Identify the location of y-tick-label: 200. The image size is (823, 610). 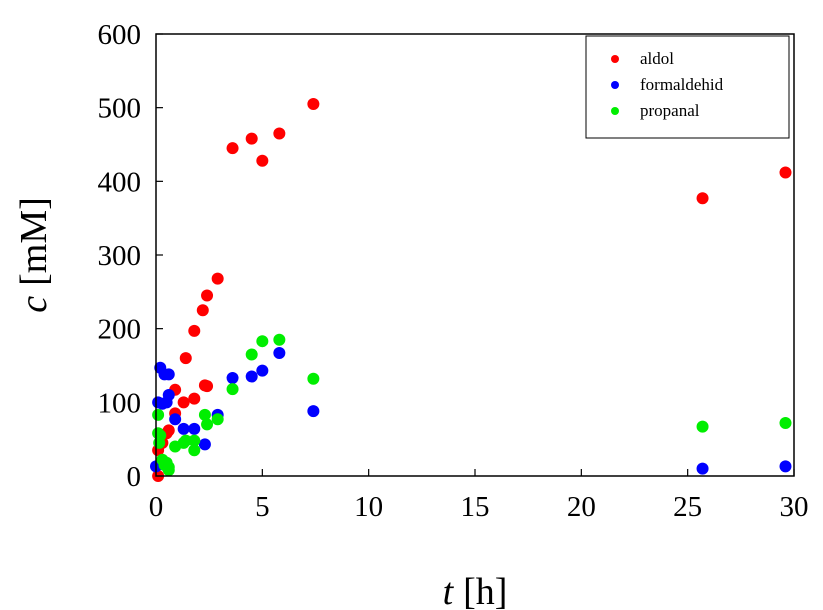
(120, 330).